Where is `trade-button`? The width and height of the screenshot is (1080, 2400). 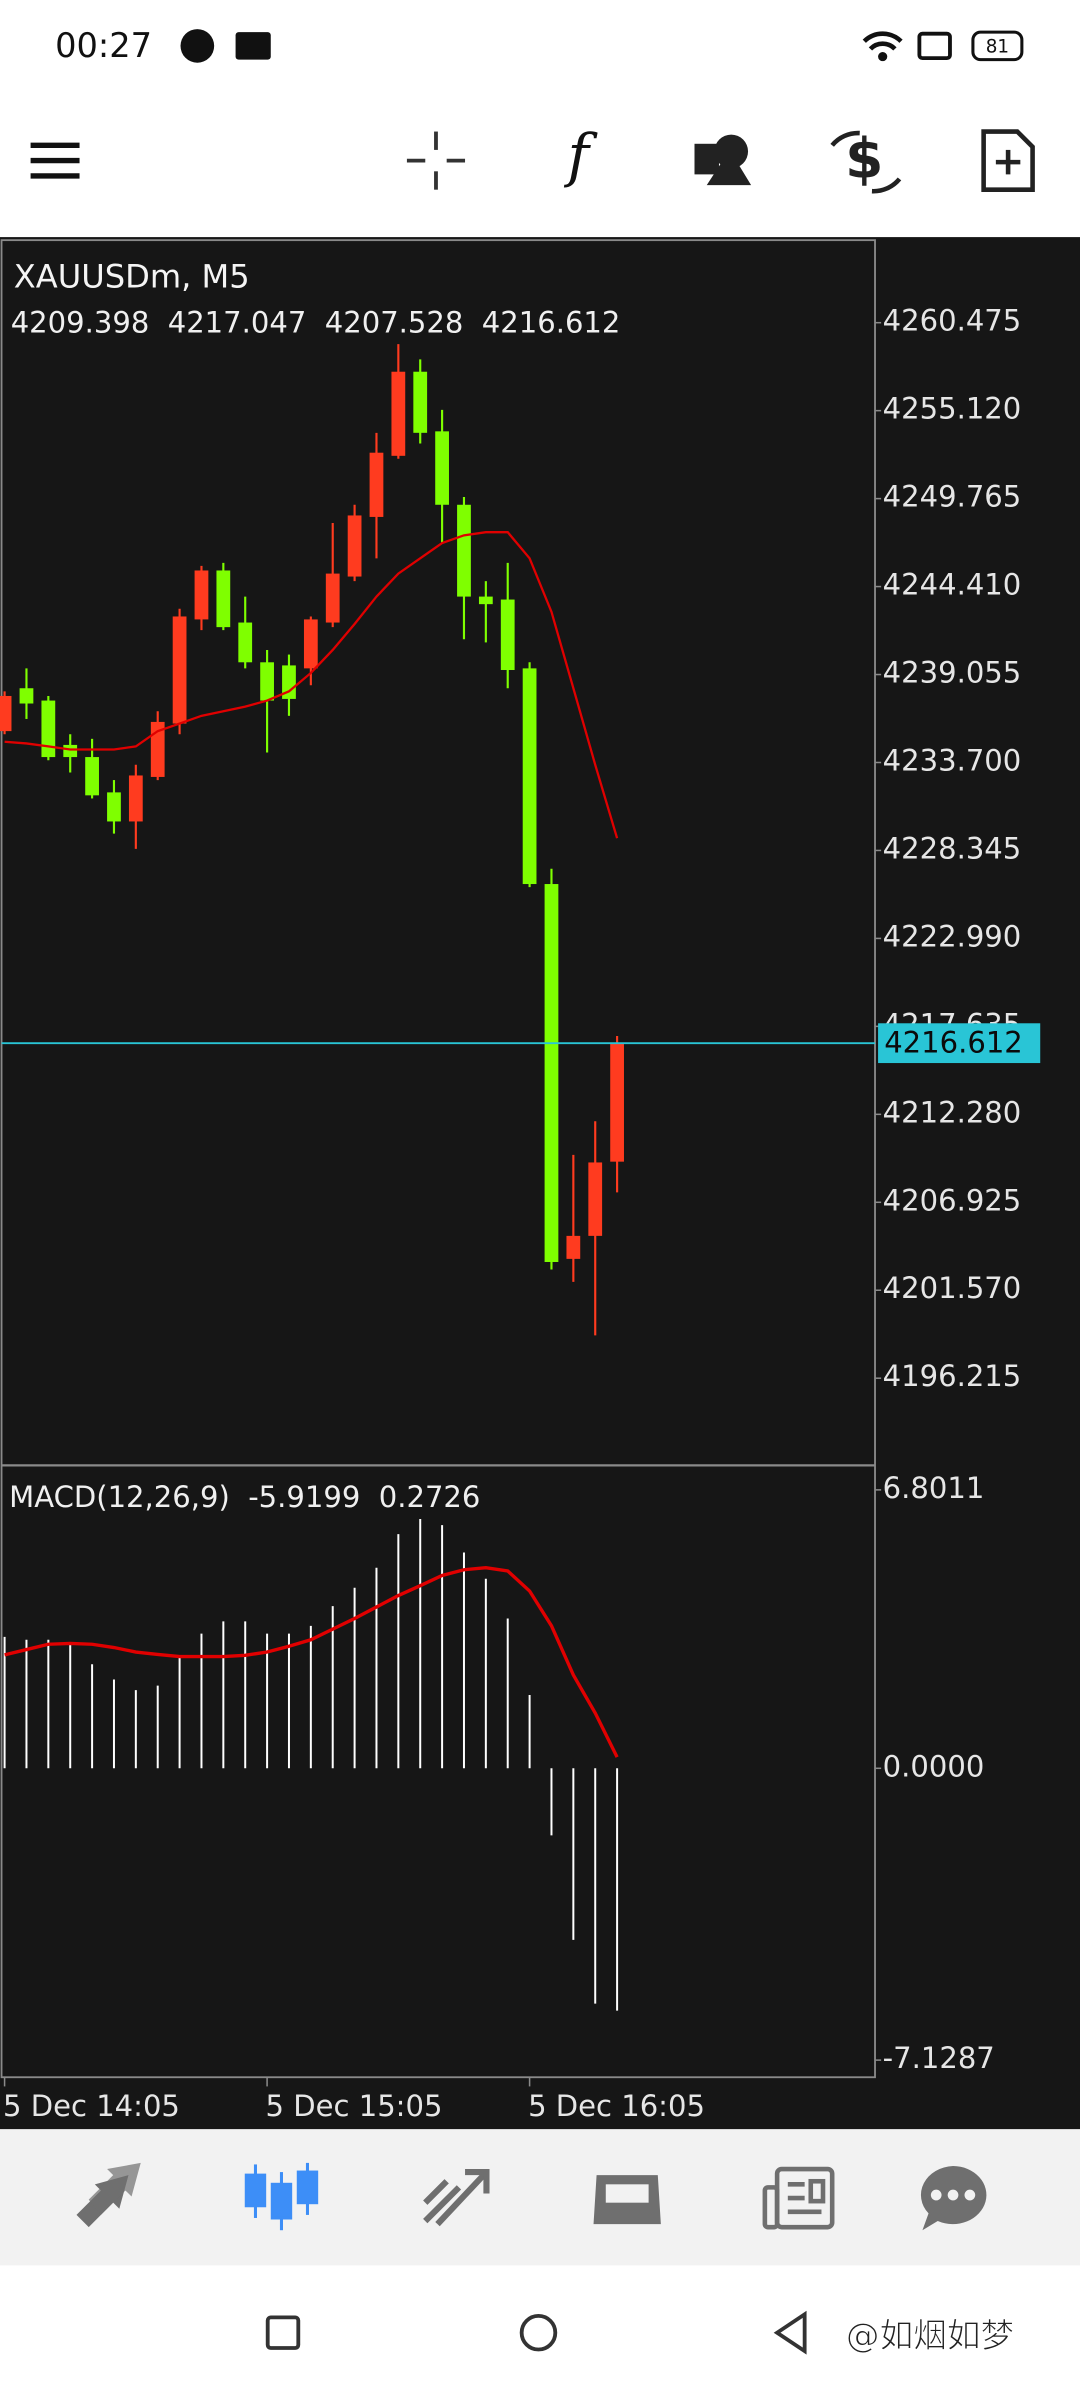
trade-button is located at coordinates (866, 162).